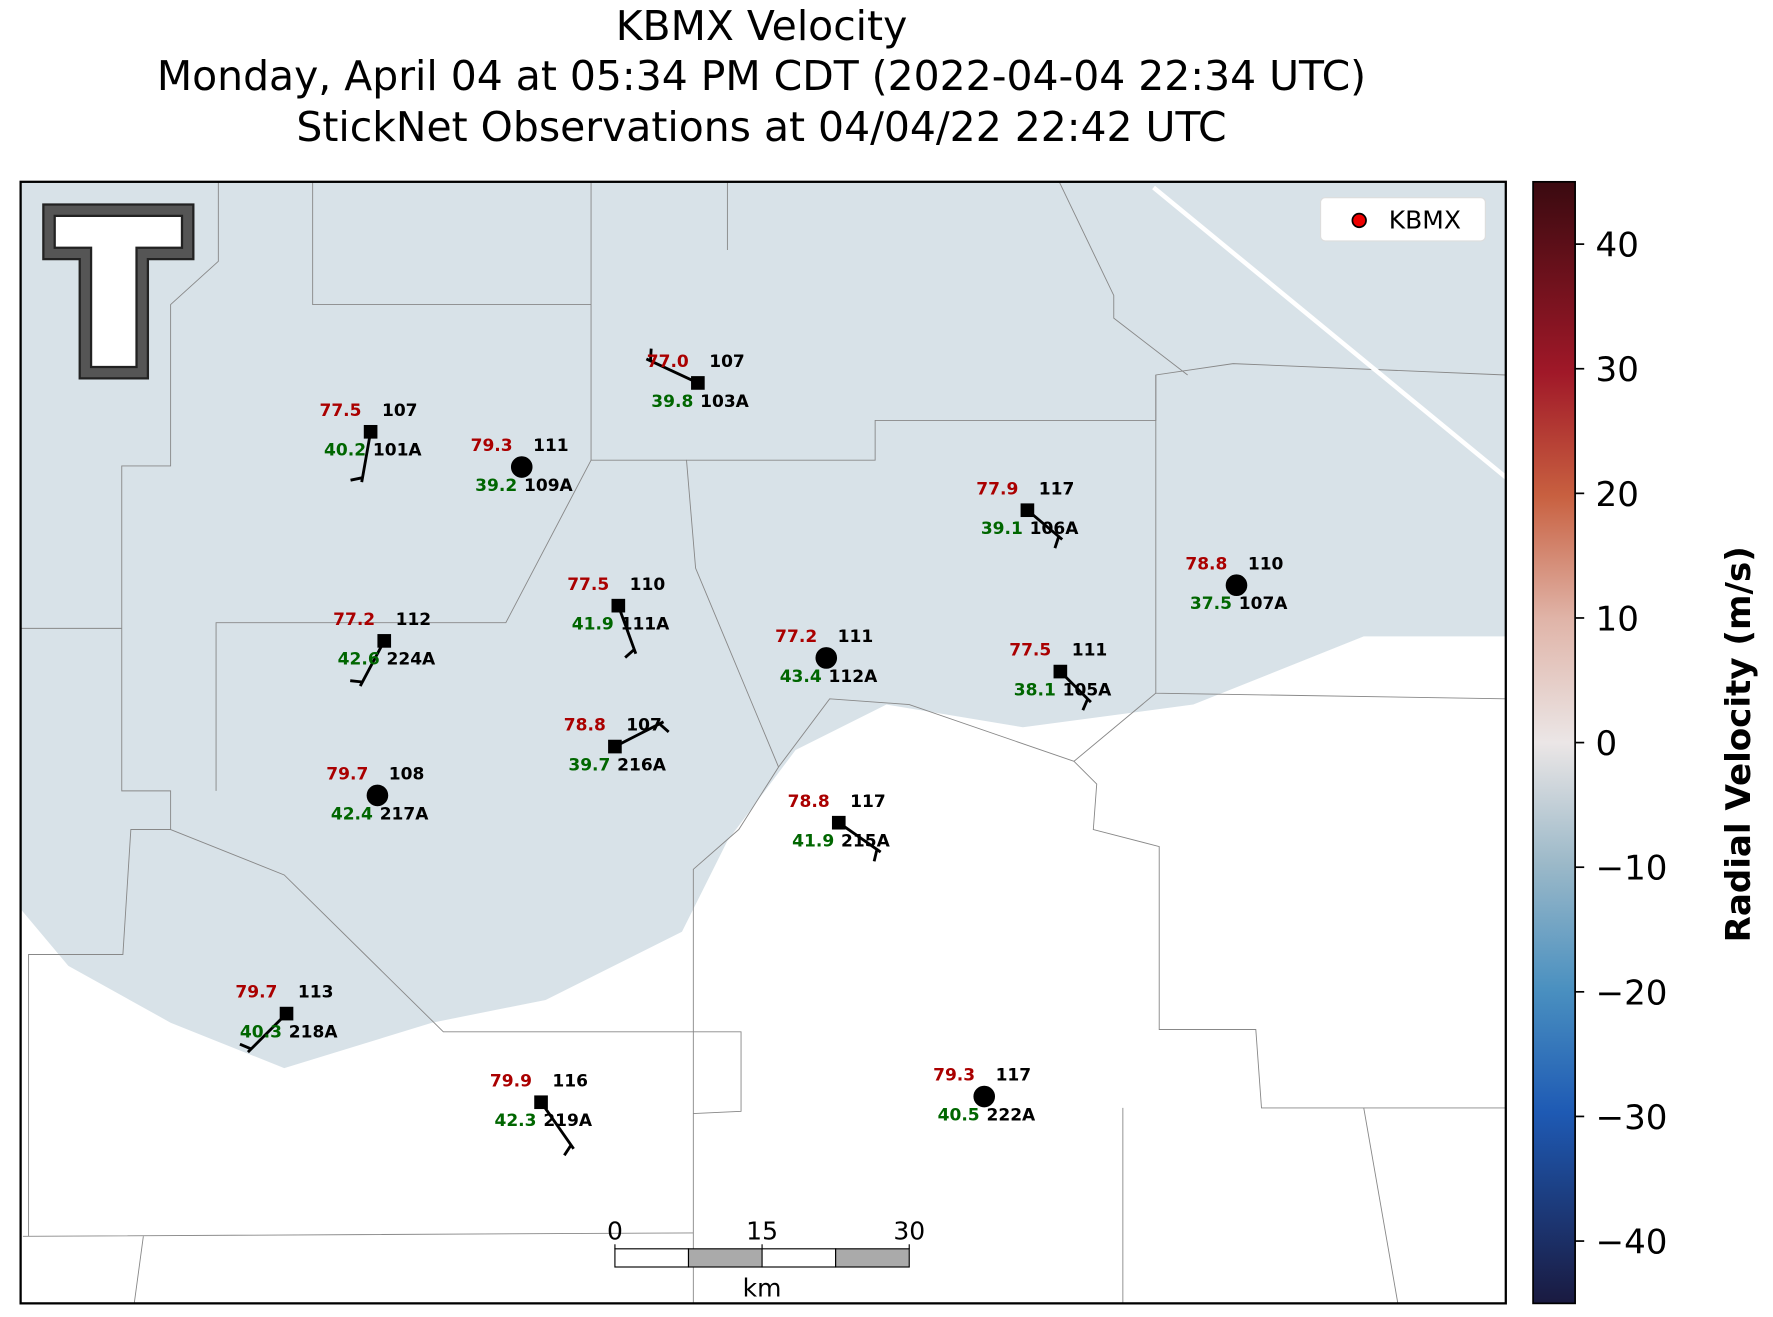 Image resolution: width=1773 pixels, height=1317 pixels. Describe the element at coordinates (854, 677) in the screenshot. I see `station-id: 112A` at that location.